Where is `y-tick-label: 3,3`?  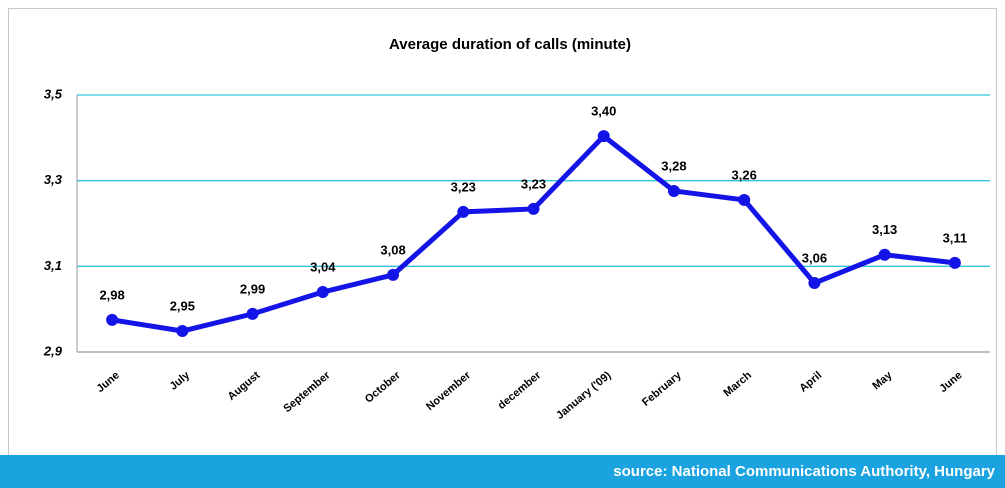
y-tick-label: 3,3 is located at coordinates (53, 179).